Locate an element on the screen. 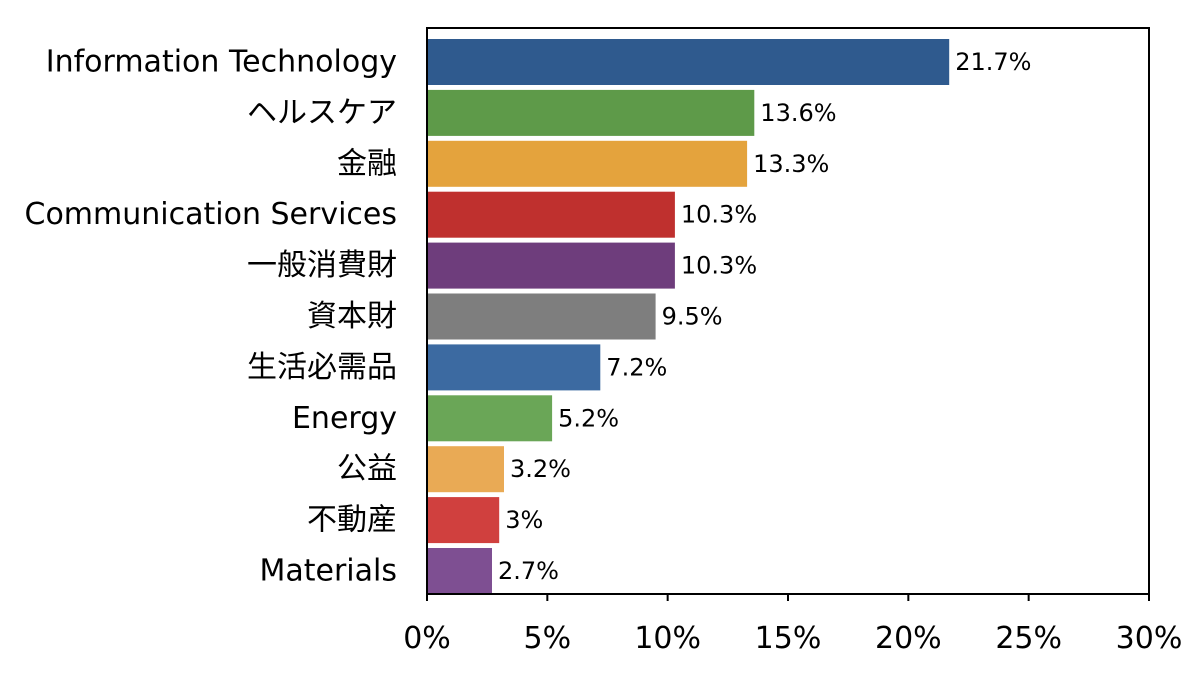 This screenshot has height=673, width=1199. x-tick-label-4: 20% is located at coordinates (908, 638).